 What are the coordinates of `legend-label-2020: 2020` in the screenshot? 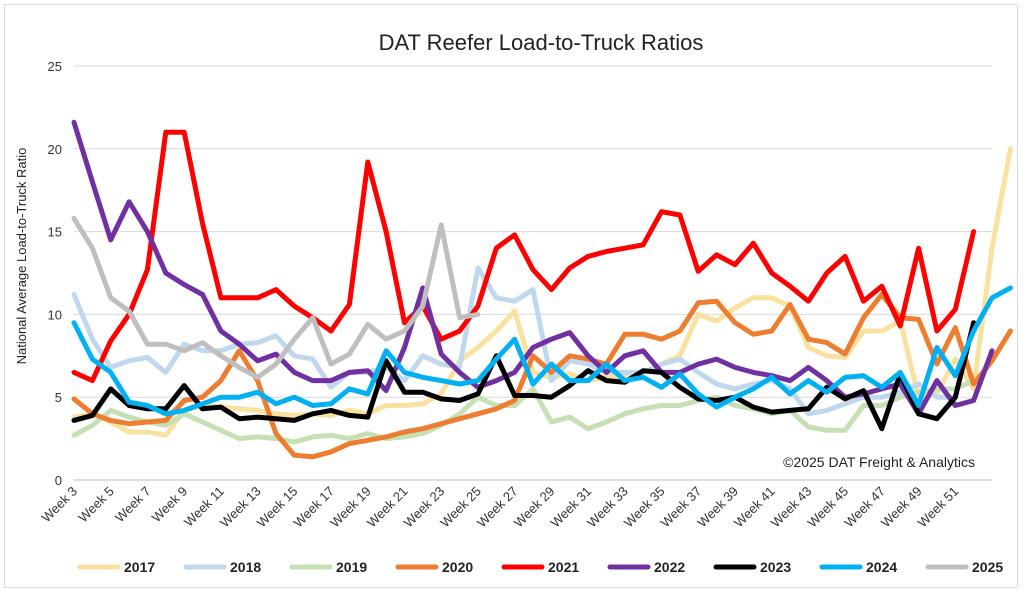 It's located at (457, 567).